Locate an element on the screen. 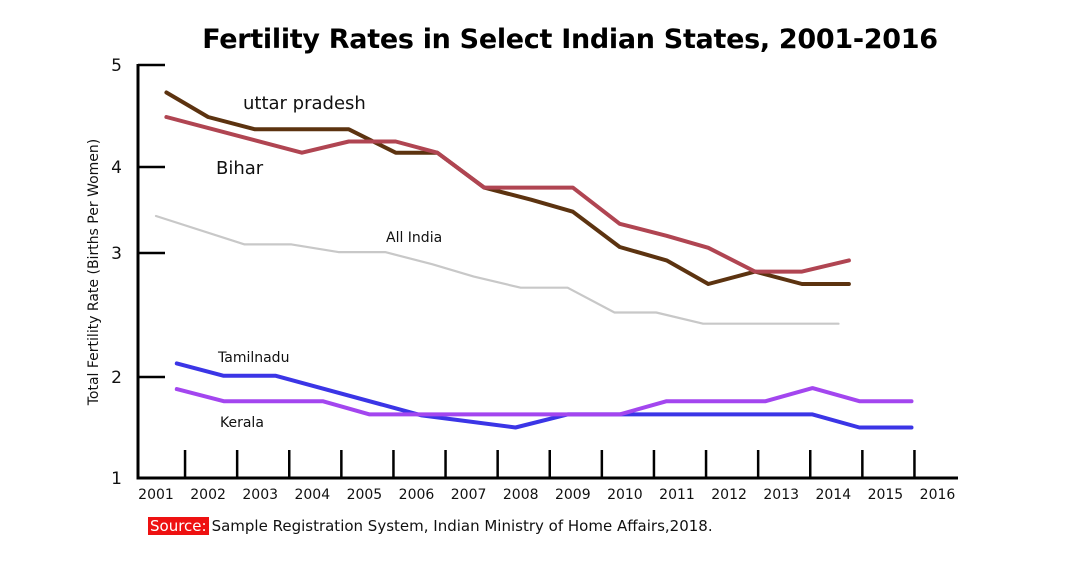 Image resolution: width=1080 pixels, height=566 pixels. series-label-kerala: Kerala is located at coordinates (242, 423).